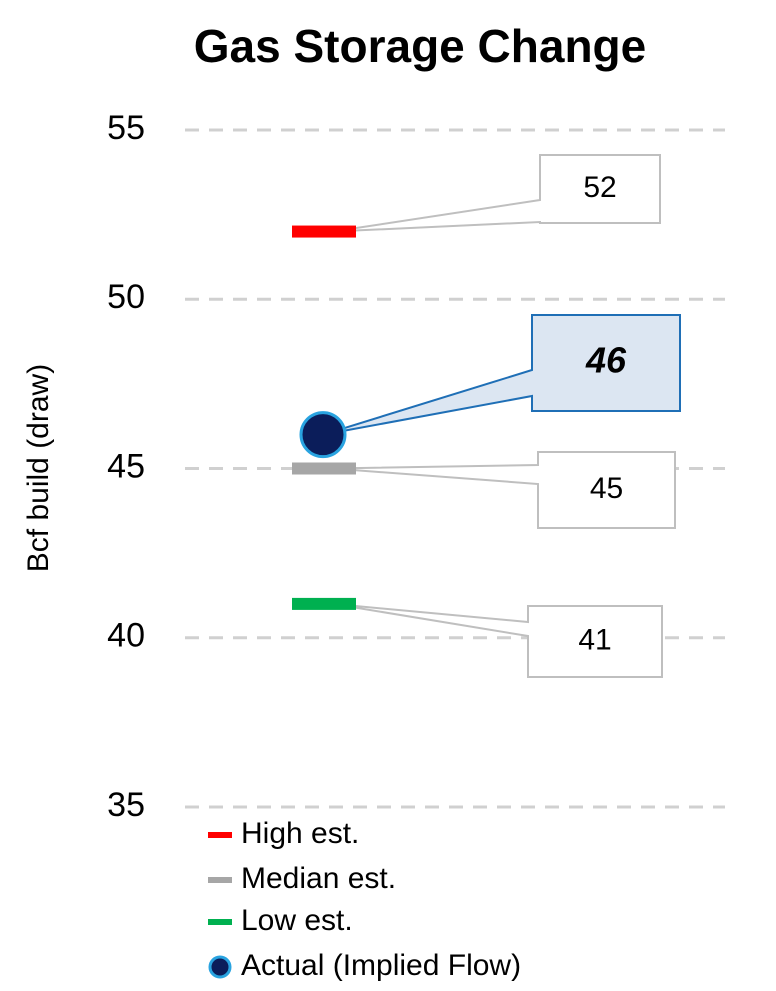  I want to click on legend-label: High est., so click(300, 833).